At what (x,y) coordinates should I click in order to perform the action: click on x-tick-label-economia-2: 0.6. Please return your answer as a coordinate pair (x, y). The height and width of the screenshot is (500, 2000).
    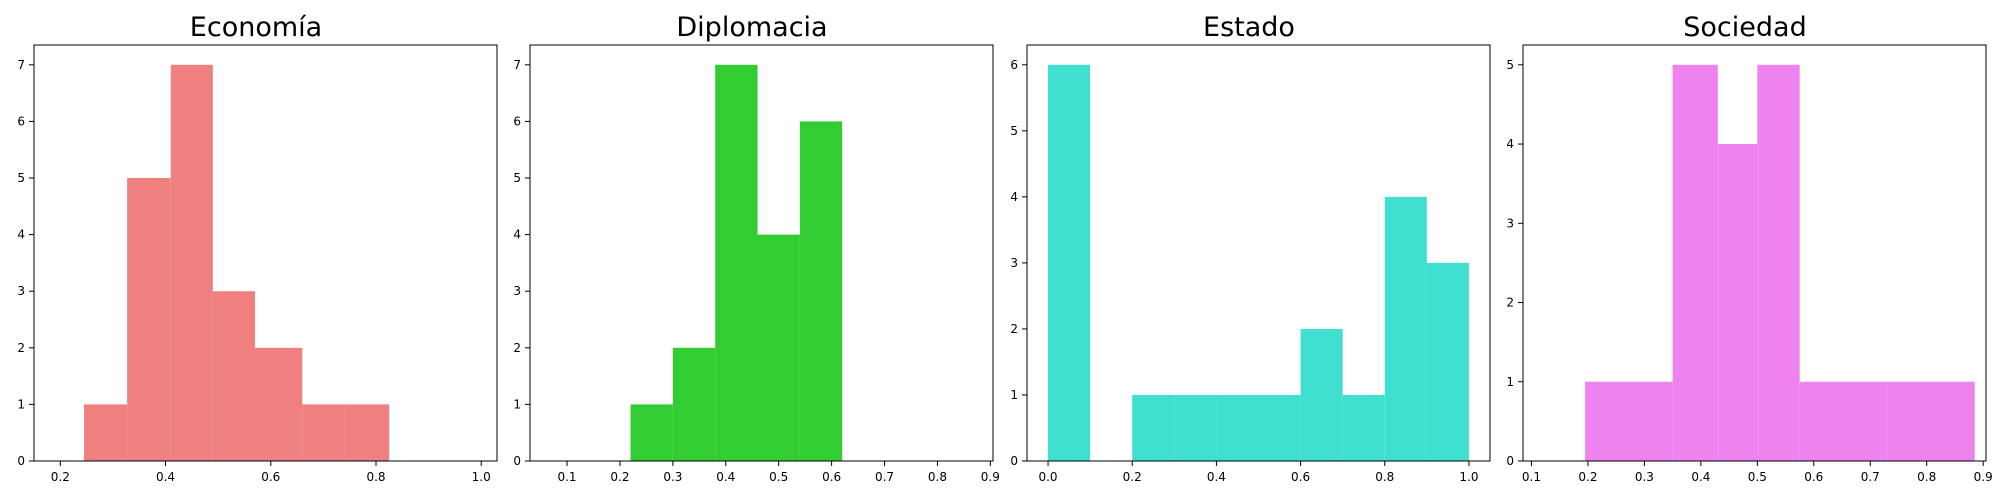
    Looking at the image, I should click on (270, 477).